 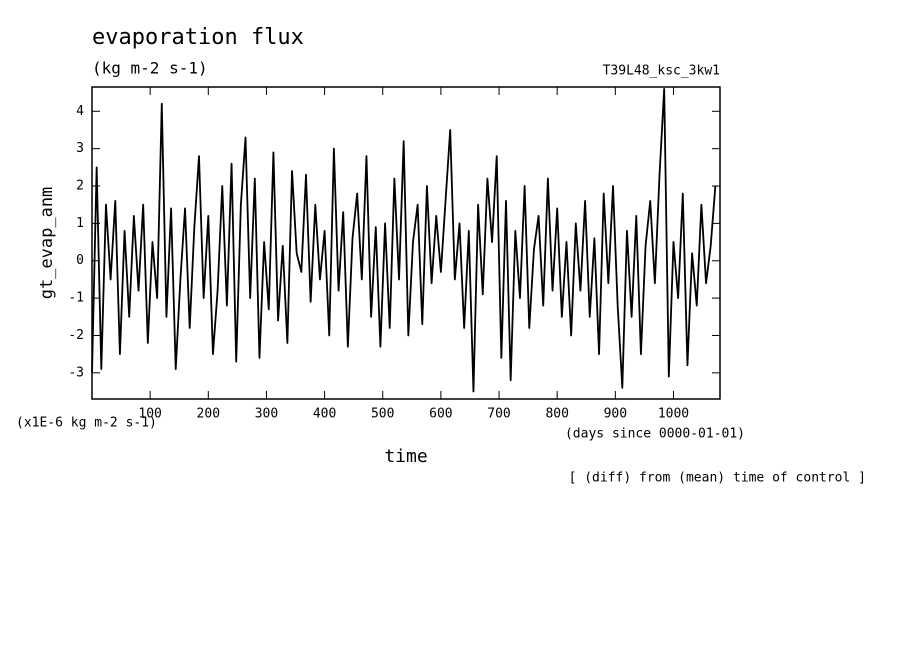 I want to click on y-tick-label: -1, so click(x=76, y=298).